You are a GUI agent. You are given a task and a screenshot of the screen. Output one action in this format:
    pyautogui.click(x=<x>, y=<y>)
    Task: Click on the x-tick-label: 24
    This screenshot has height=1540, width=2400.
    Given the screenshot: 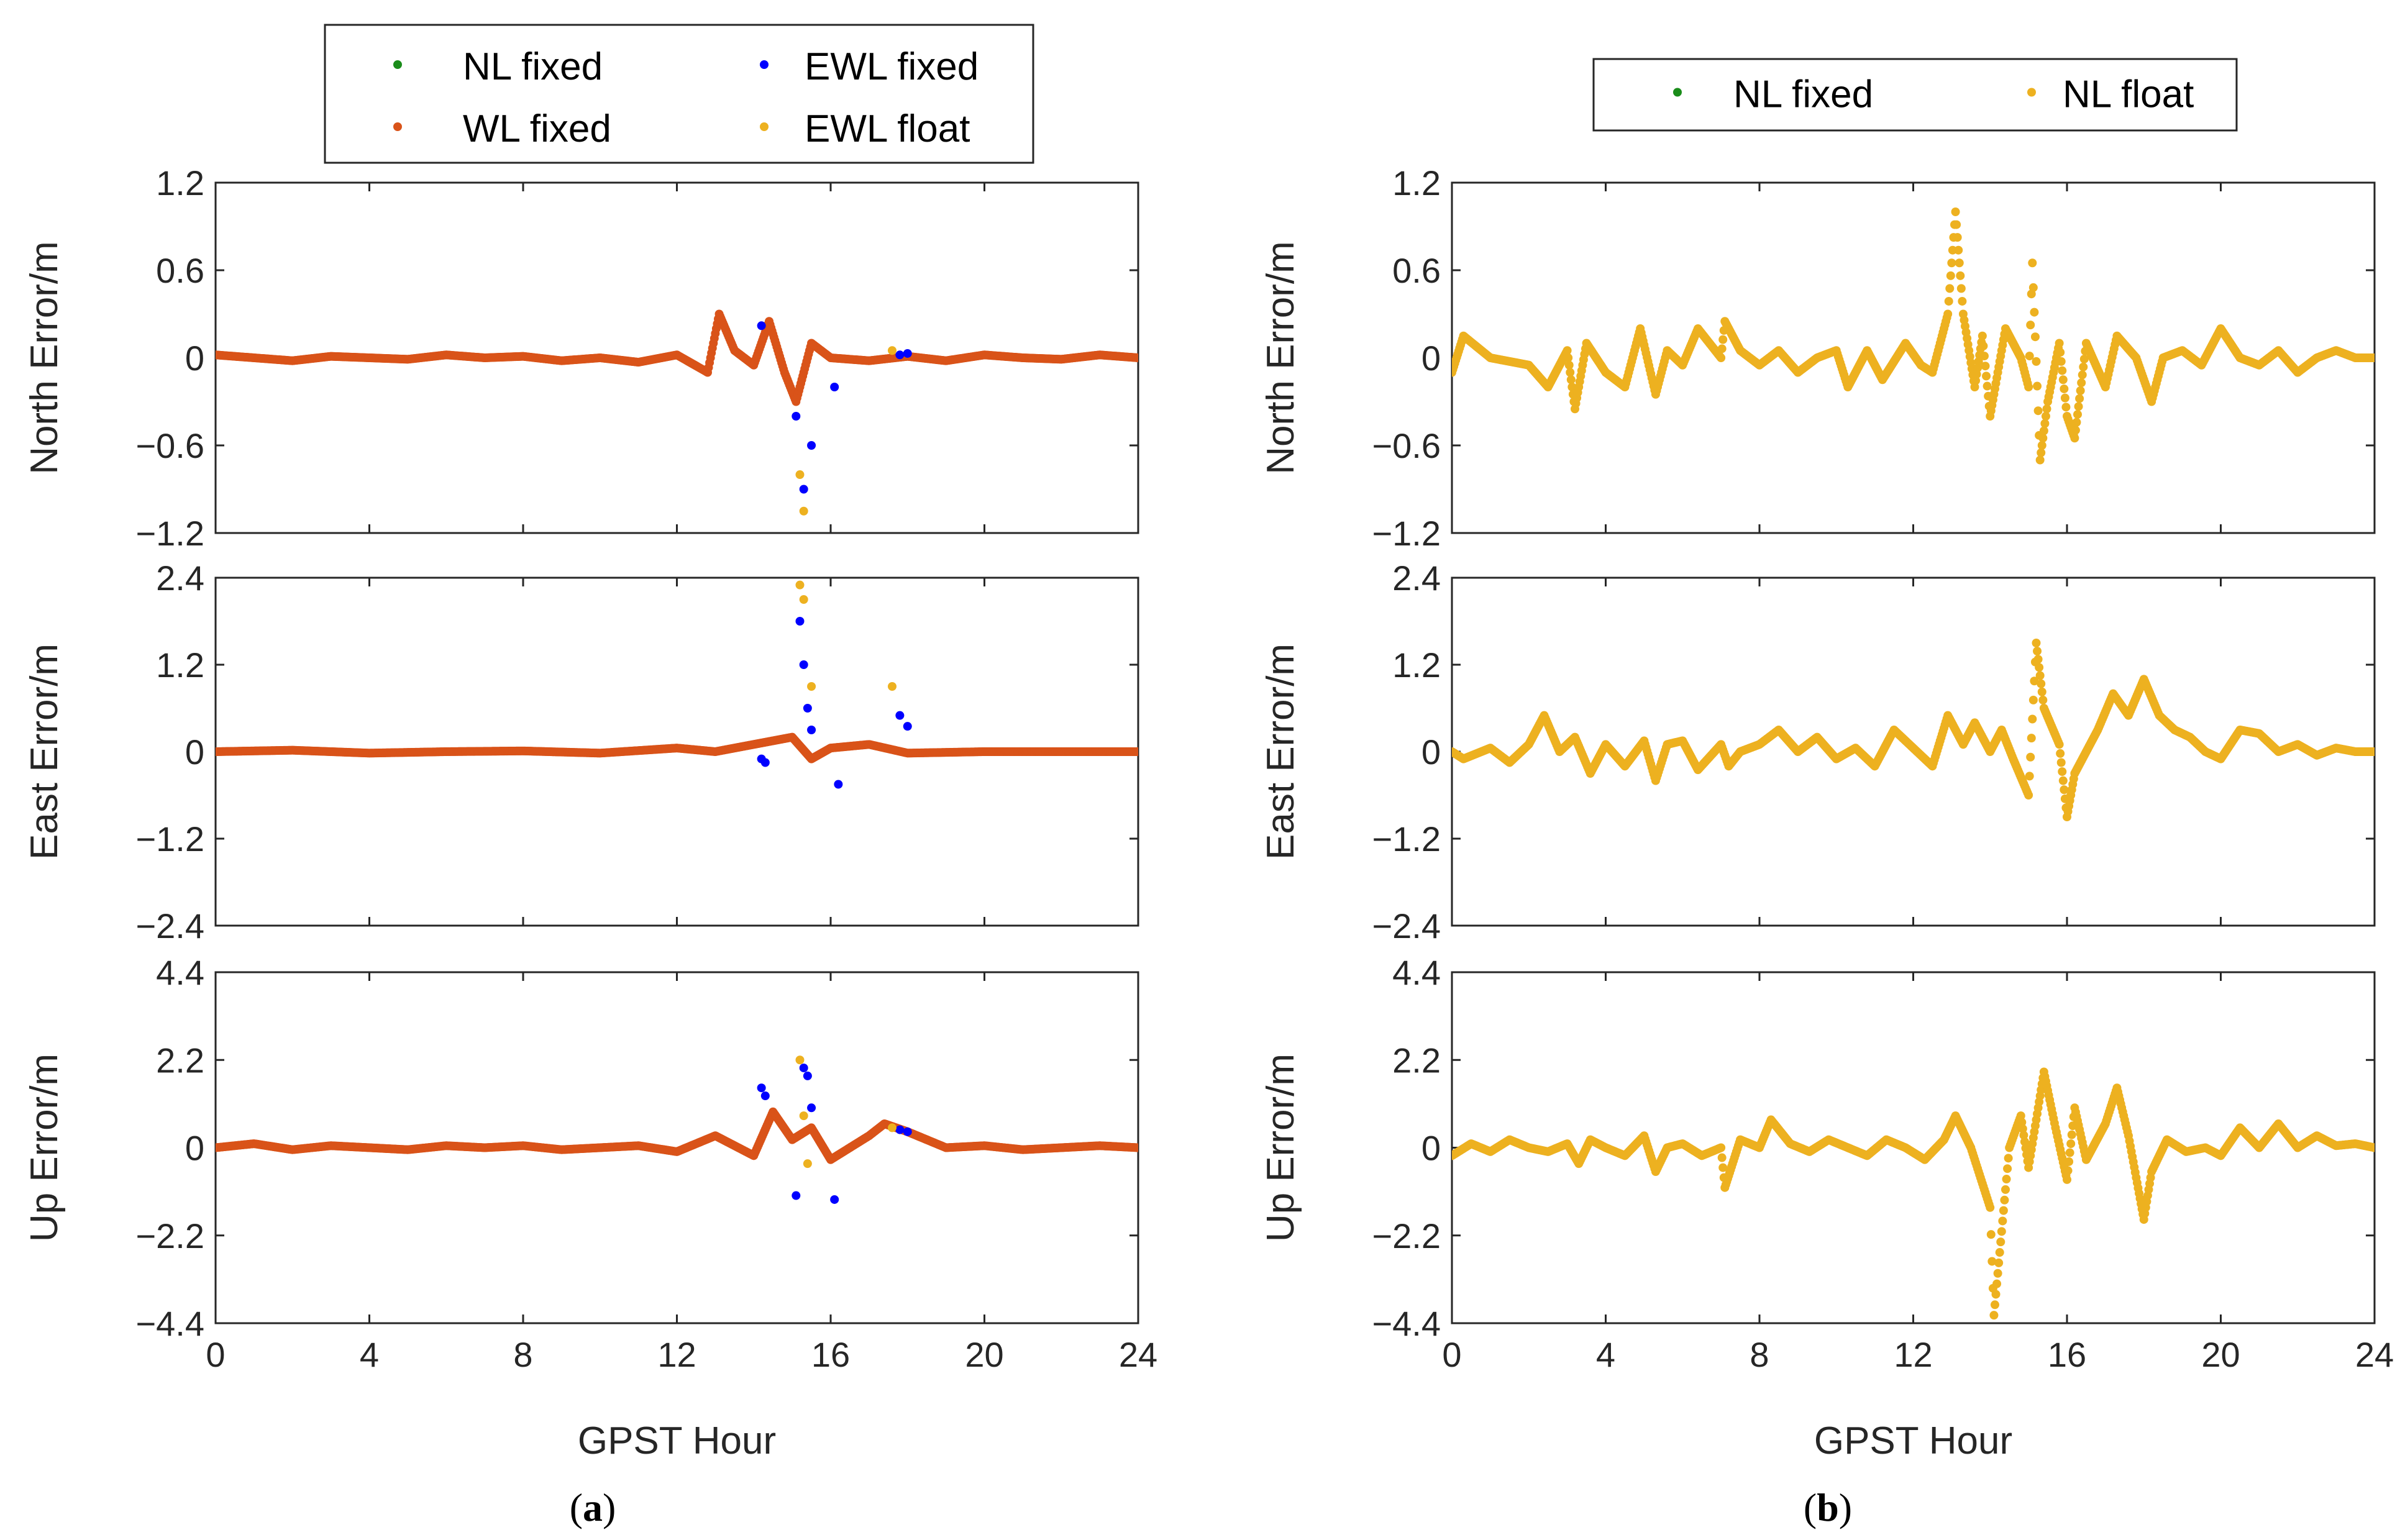 What is the action you would take?
    pyautogui.click(x=1138, y=1354)
    